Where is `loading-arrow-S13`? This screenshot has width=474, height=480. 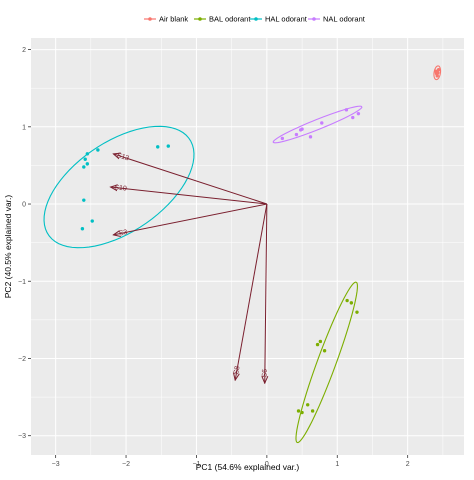 loading-arrow-S13 is located at coordinates (190, 179).